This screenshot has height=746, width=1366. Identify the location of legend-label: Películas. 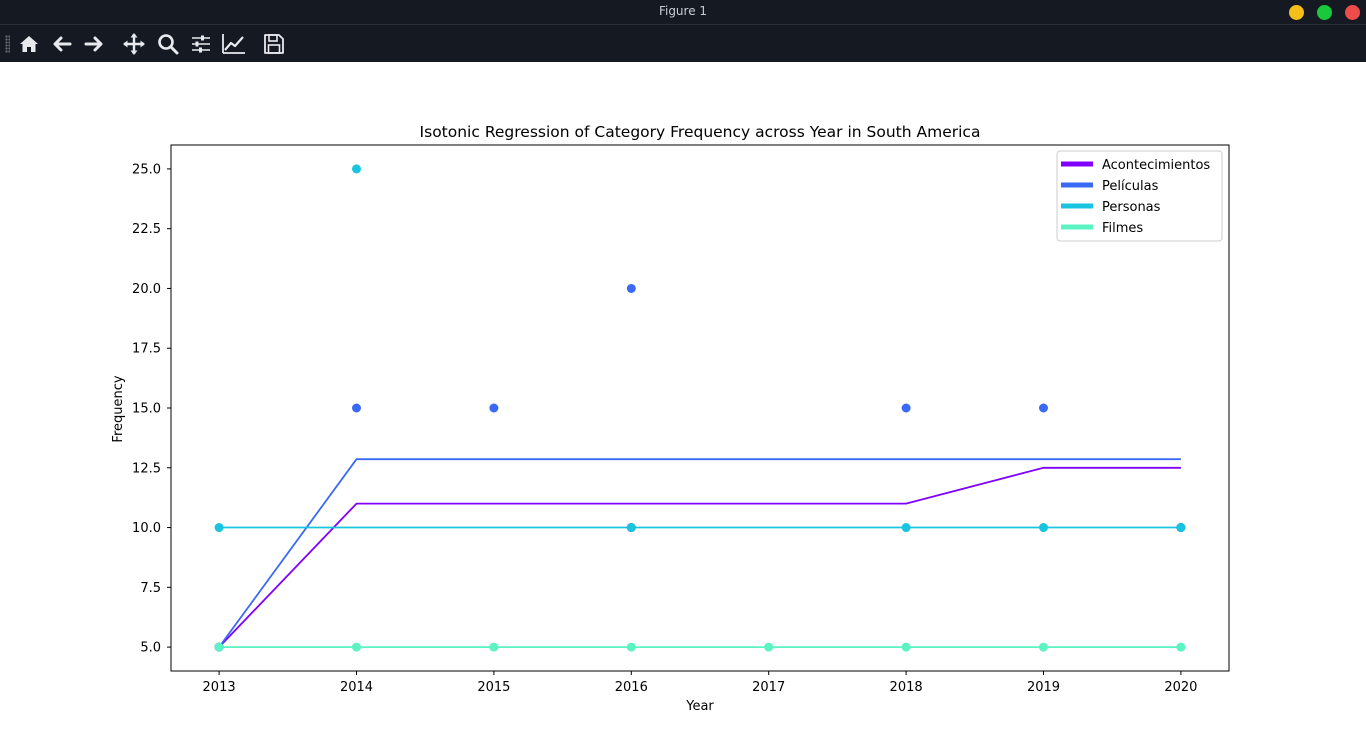
(1130, 186).